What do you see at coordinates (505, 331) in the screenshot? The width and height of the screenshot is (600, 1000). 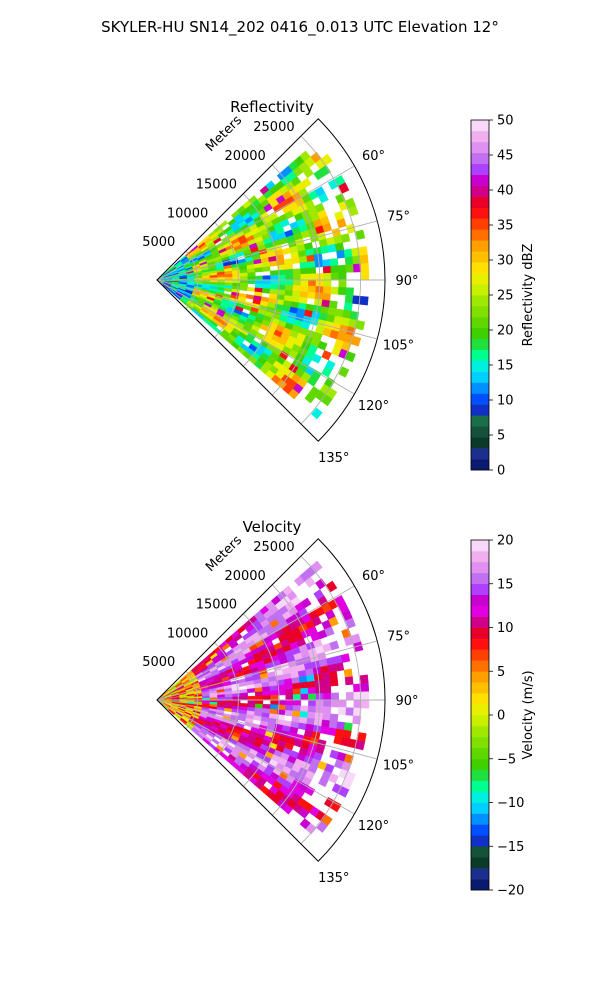 I see `colorbar-tick-label: 20` at bounding box center [505, 331].